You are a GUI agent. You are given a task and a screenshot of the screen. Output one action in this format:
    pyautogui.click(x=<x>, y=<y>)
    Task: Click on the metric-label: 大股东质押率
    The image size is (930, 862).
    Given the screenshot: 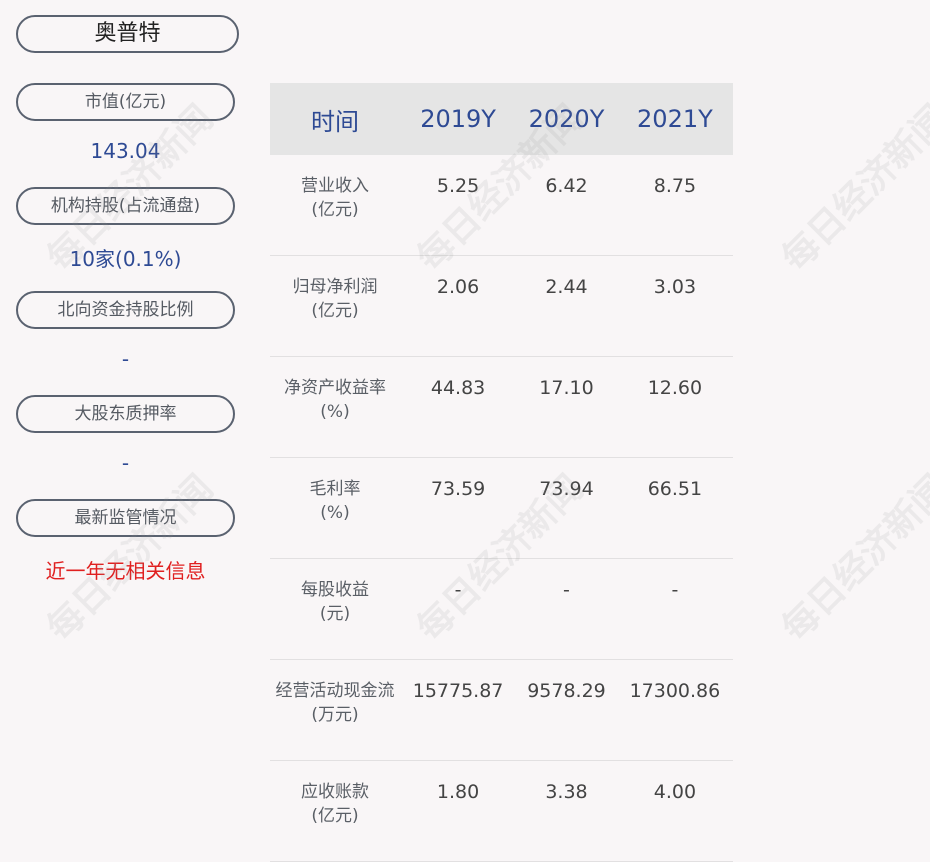 What is the action you would take?
    pyautogui.click(x=125, y=414)
    